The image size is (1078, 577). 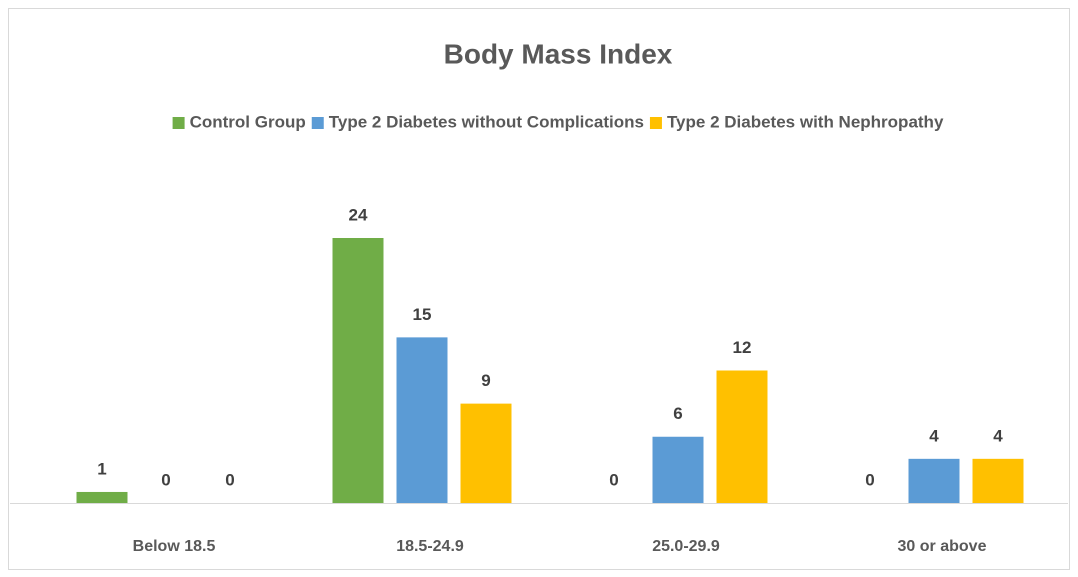 I want to click on data-label: 6, so click(x=677, y=413).